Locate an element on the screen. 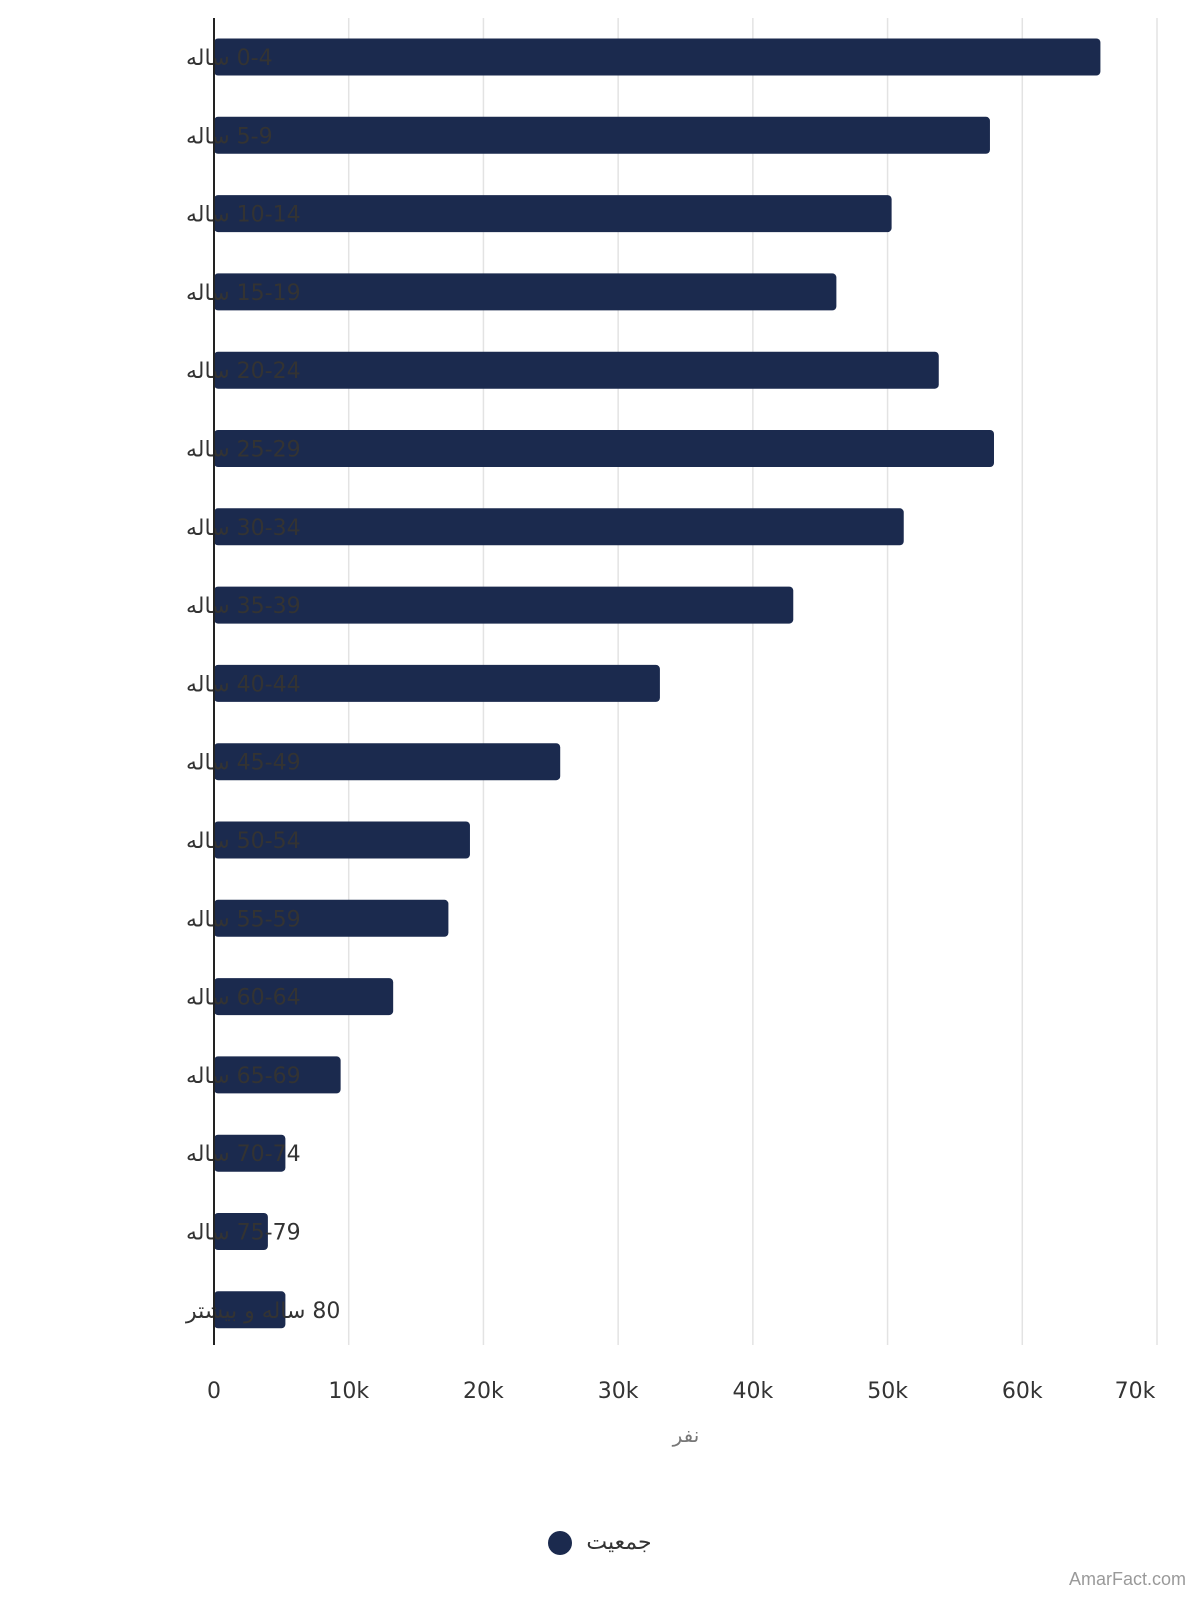  x-tick-label: 20k is located at coordinates (483, 1391).